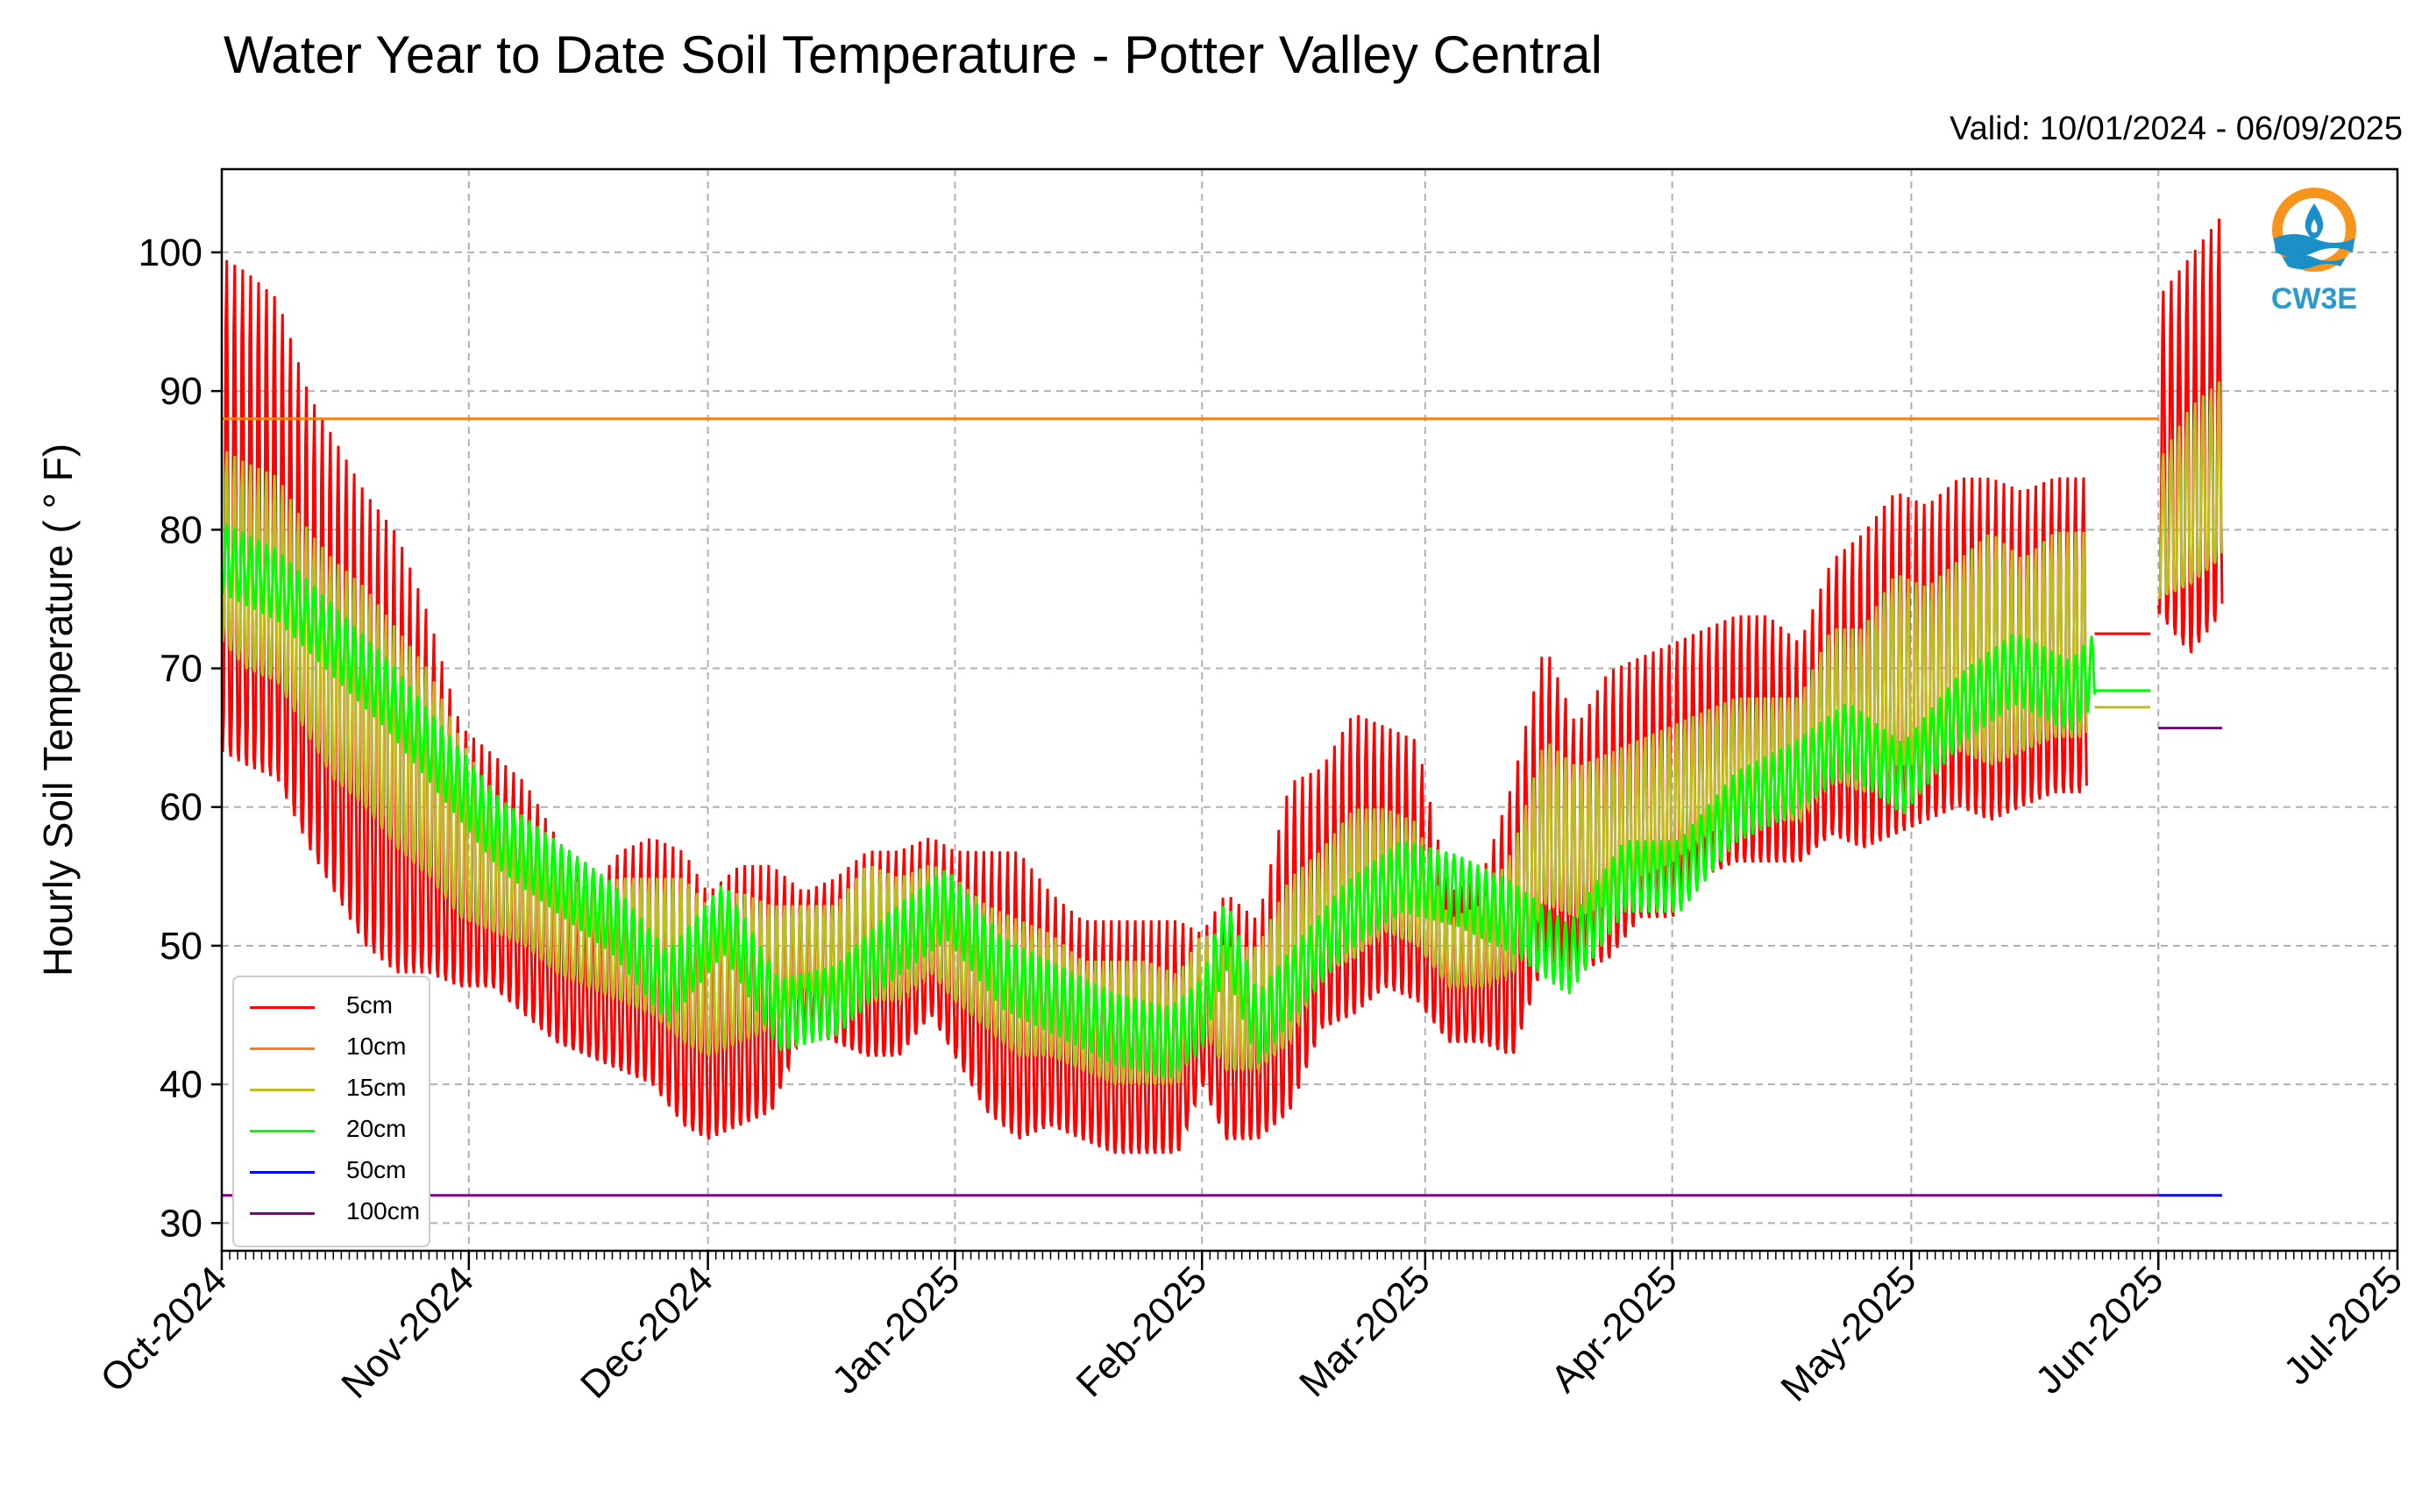  What do you see at coordinates (377, 1128) in the screenshot?
I see `legend-label: 20cm` at bounding box center [377, 1128].